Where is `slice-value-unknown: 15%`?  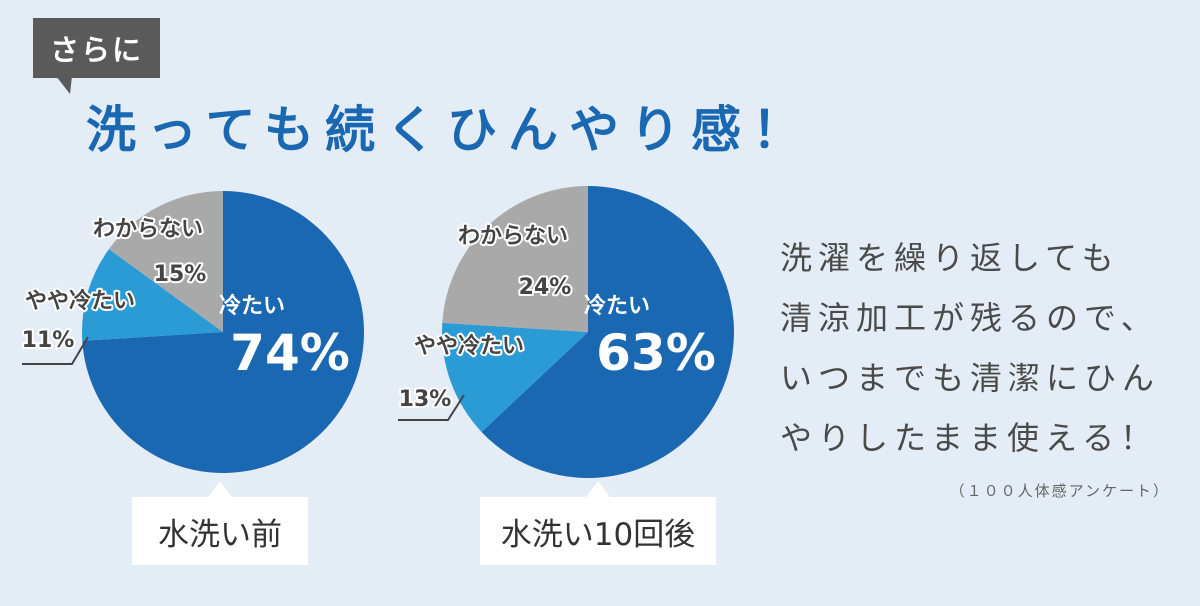 slice-value-unknown: 15% is located at coordinates (180, 274).